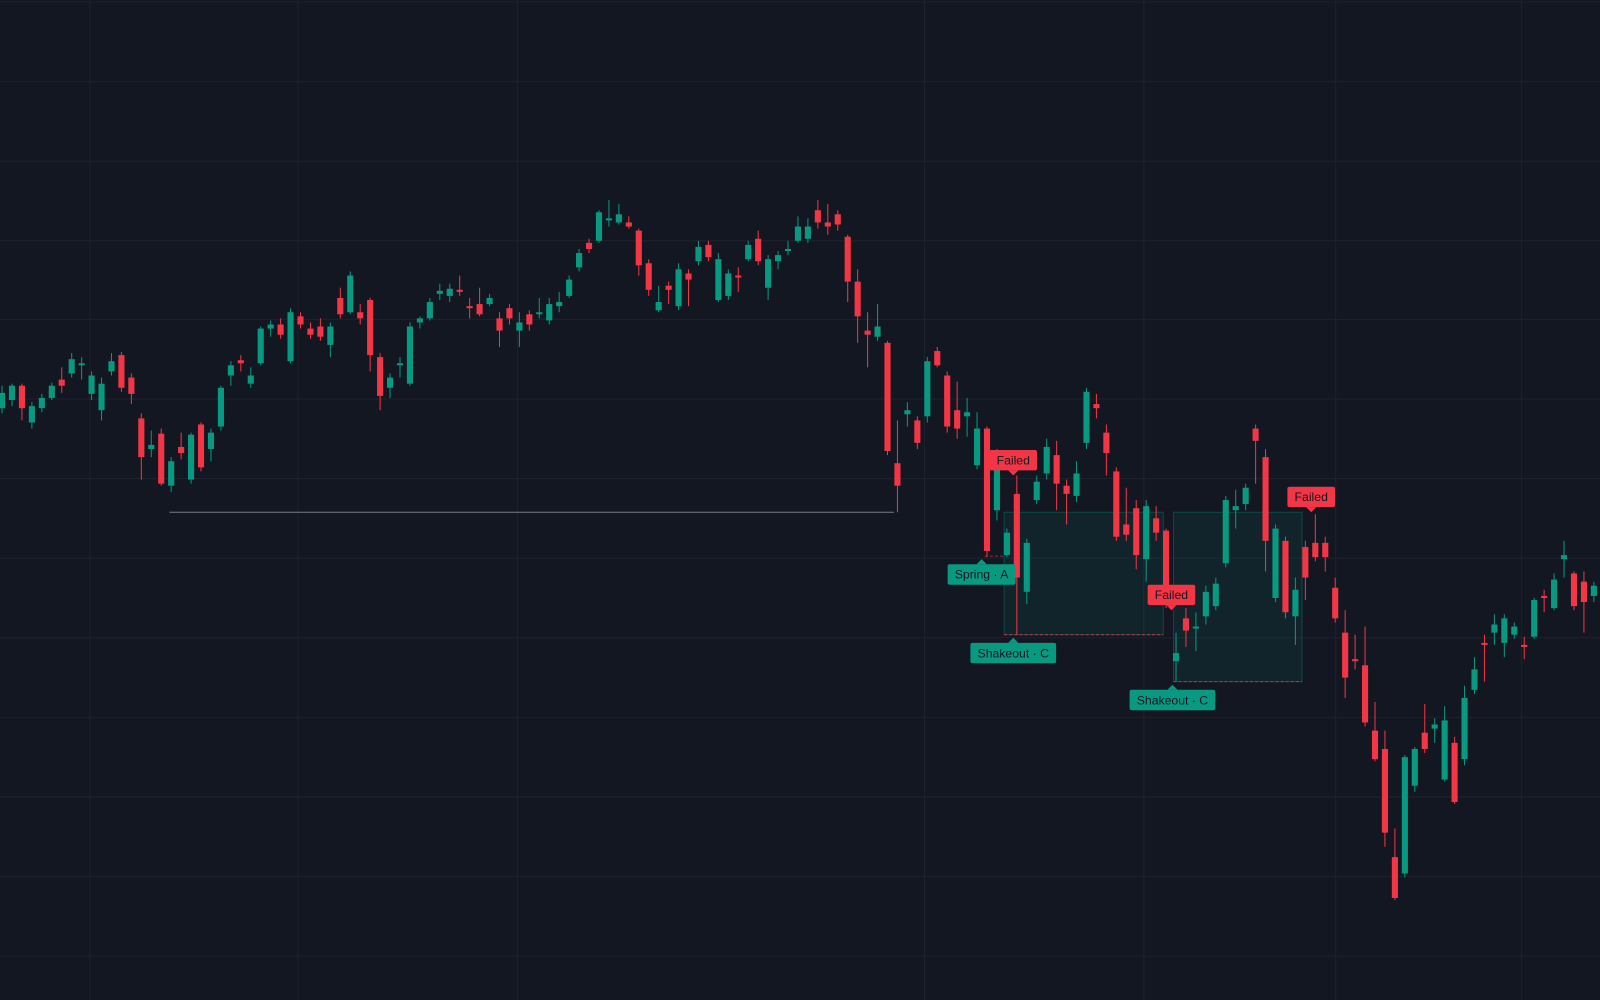 This screenshot has height=1000, width=1600. What do you see at coordinates (1013, 650) in the screenshot?
I see `annotation: Shakeout · C` at bounding box center [1013, 650].